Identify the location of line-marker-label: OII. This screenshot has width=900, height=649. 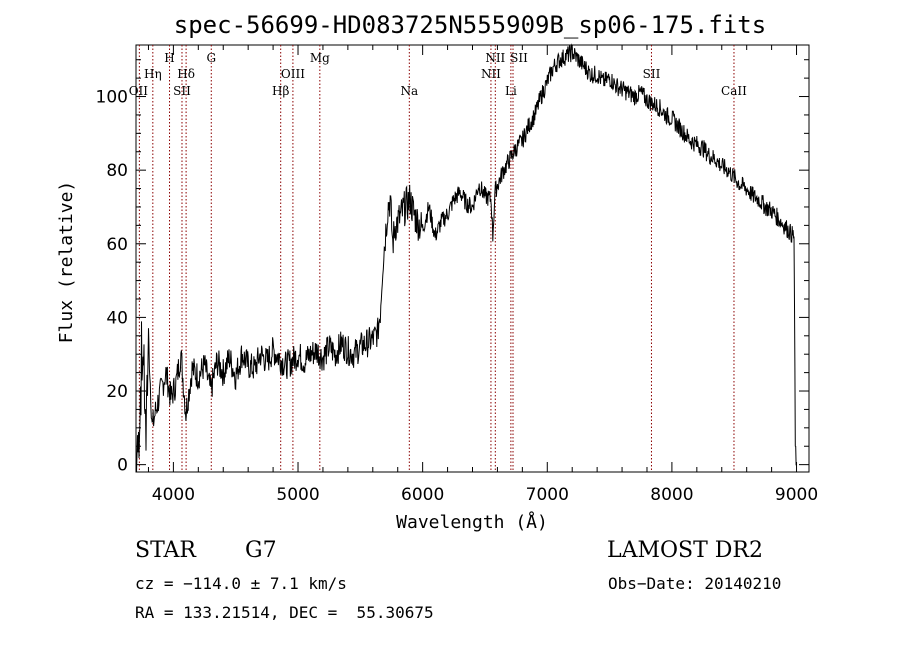
(139, 91).